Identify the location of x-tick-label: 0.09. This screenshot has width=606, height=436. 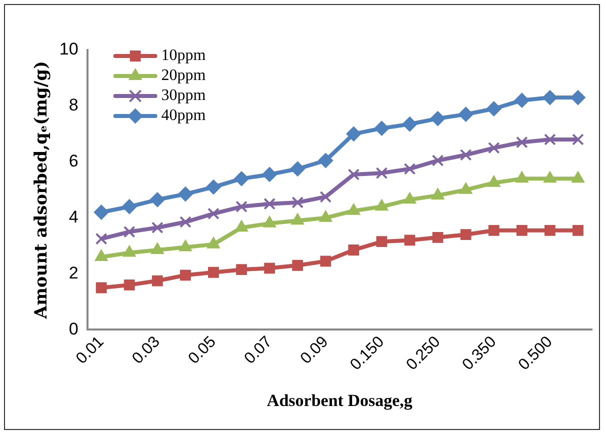
(315, 350).